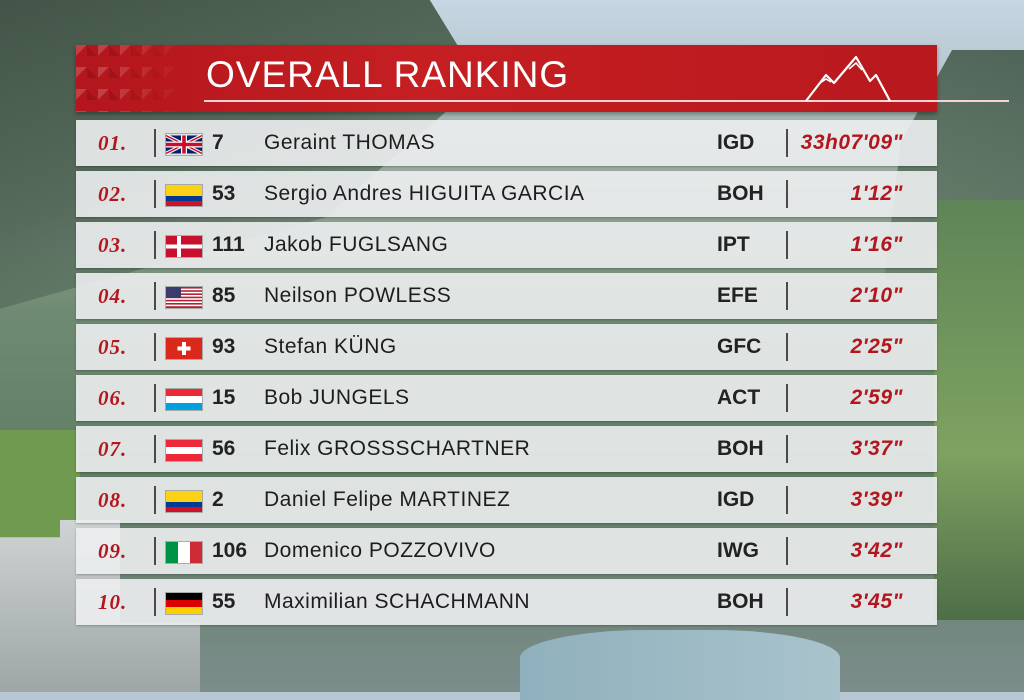  I want to click on rank-position: 05., so click(113, 347).